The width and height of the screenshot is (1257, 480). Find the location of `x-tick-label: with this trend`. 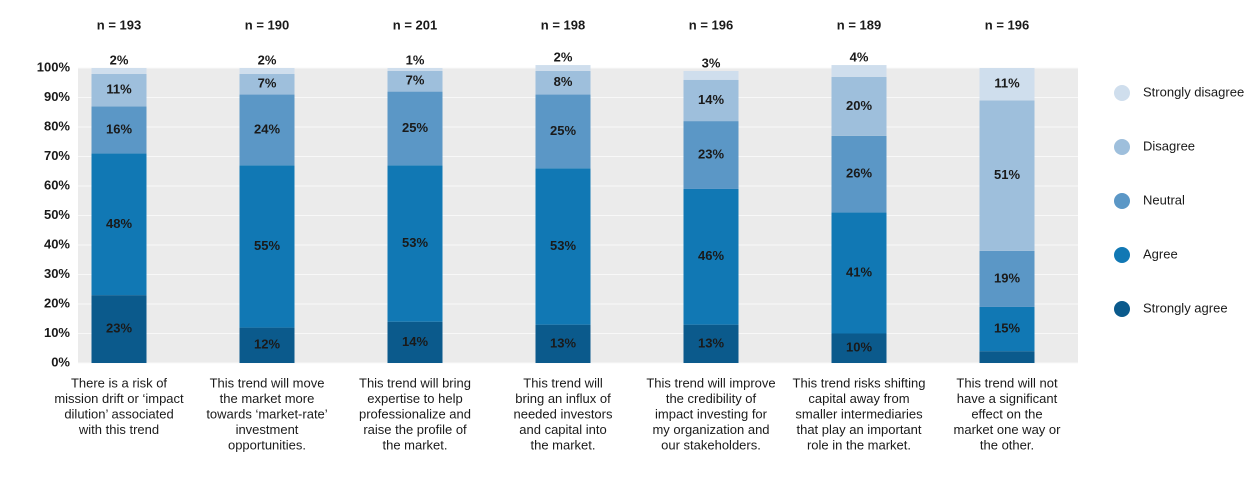

x-tick-label: with this trend is located at coordinates (118, 429).